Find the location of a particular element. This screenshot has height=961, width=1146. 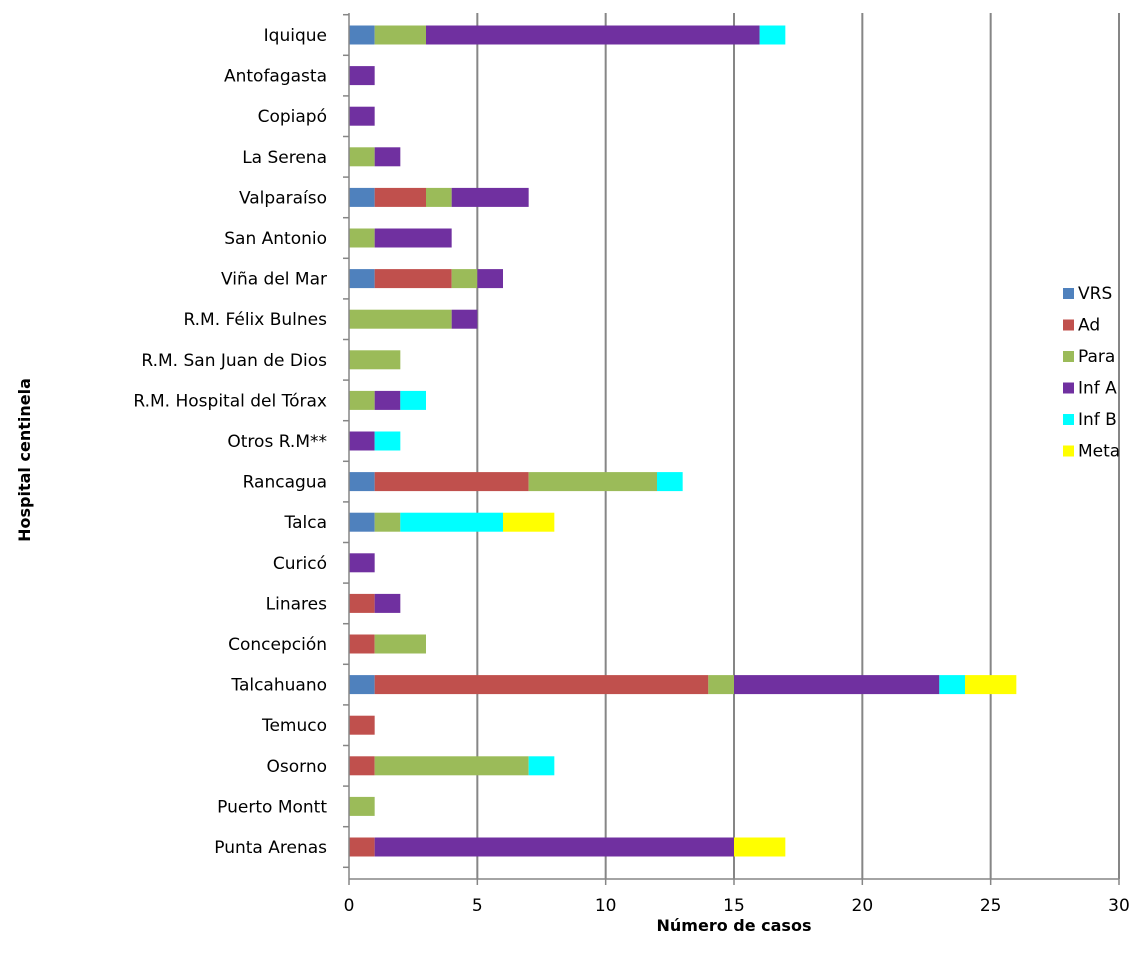

legend-label: Inf B is located at coordinates (1097, 420).